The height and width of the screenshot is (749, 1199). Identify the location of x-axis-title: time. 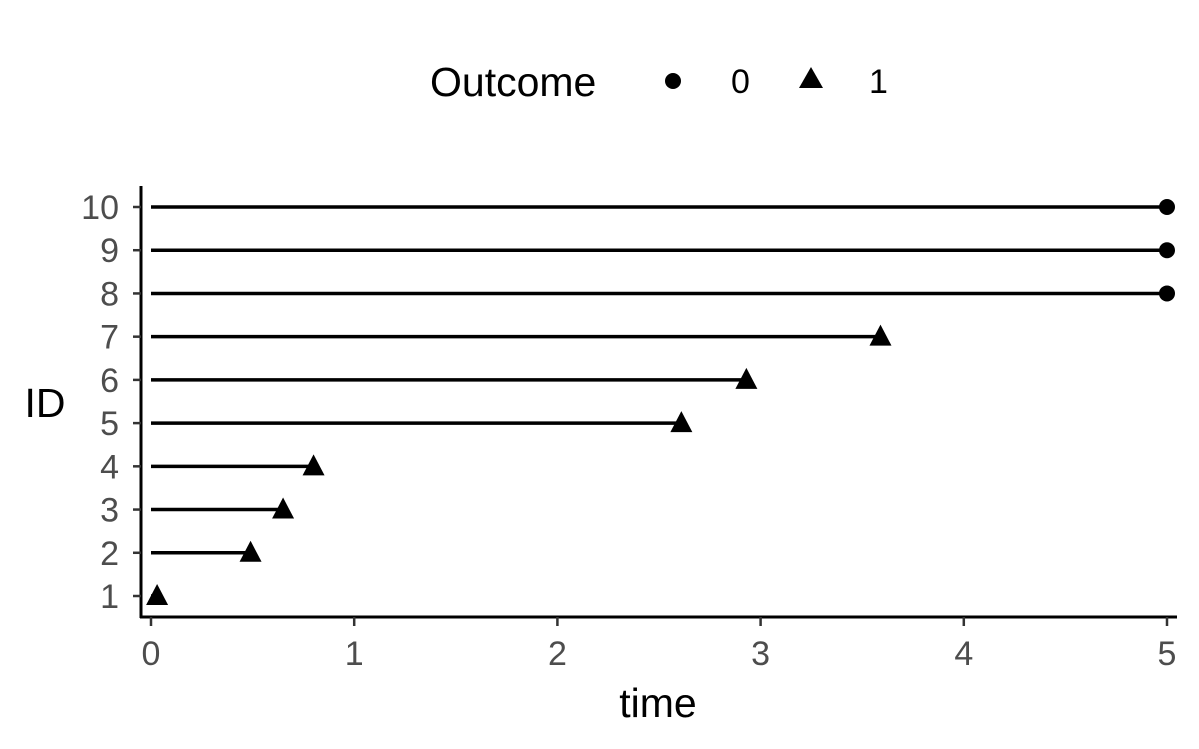
(657, 703).